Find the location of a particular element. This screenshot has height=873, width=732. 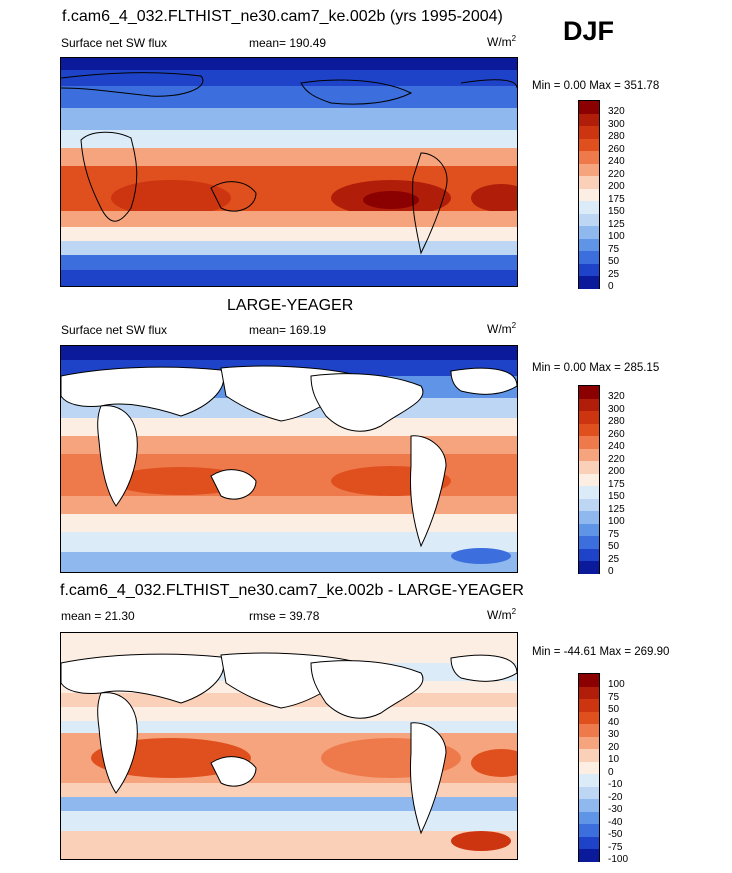

panel1-variable-label: Surface net SW flux is located at coordinates (114, 43).